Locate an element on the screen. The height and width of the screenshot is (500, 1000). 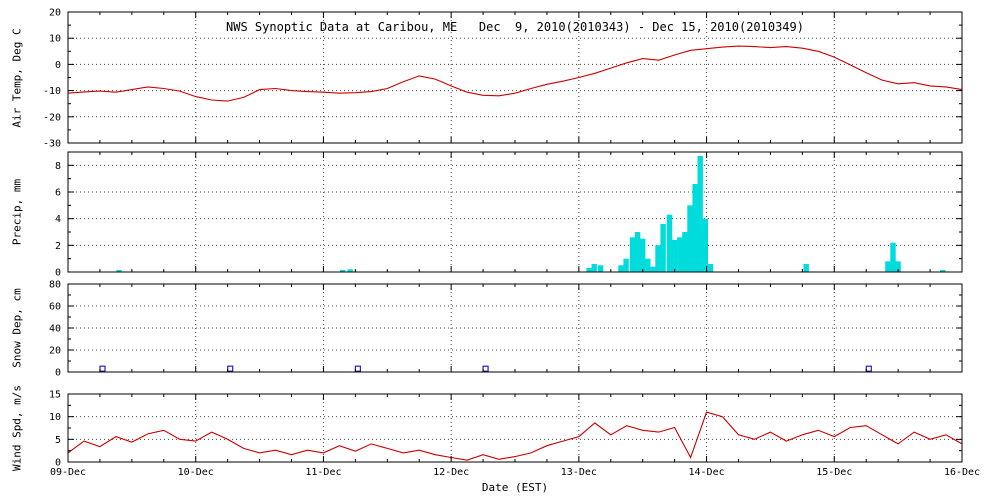
precip-ytick: 6 is located at coordinates (58, 193).